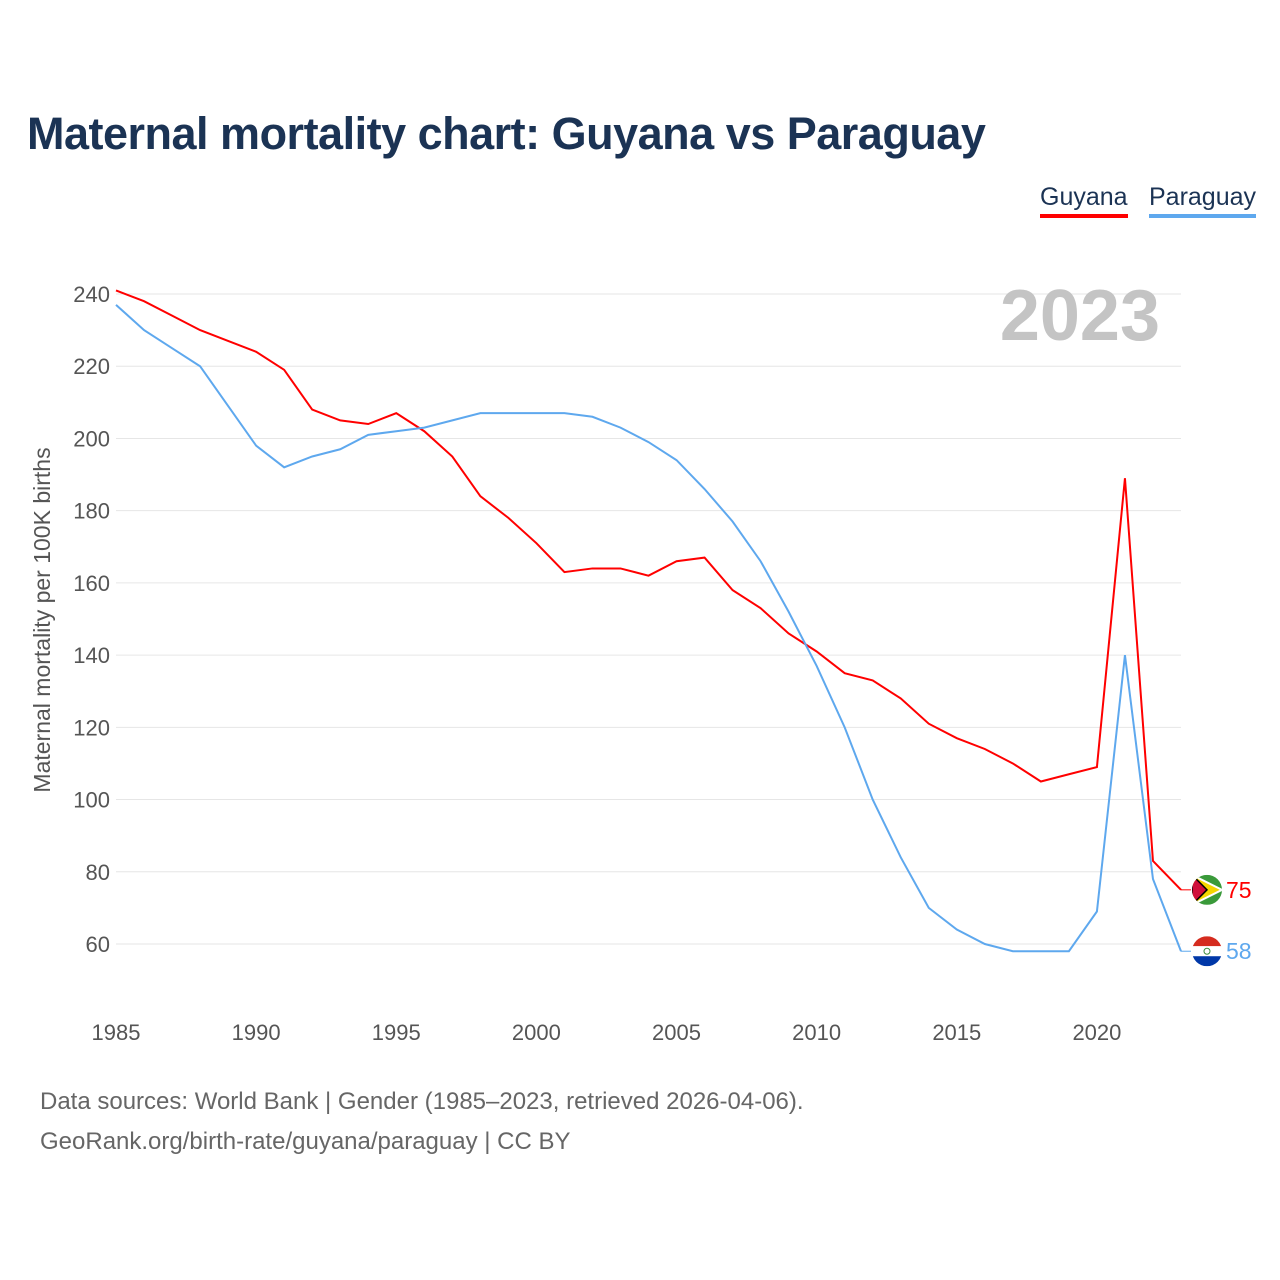 This screenshot has height=1280, width=1280. Describe the element at coordinates (1080, 316) in the screenshot. I see `year-label: 2023` at that location.